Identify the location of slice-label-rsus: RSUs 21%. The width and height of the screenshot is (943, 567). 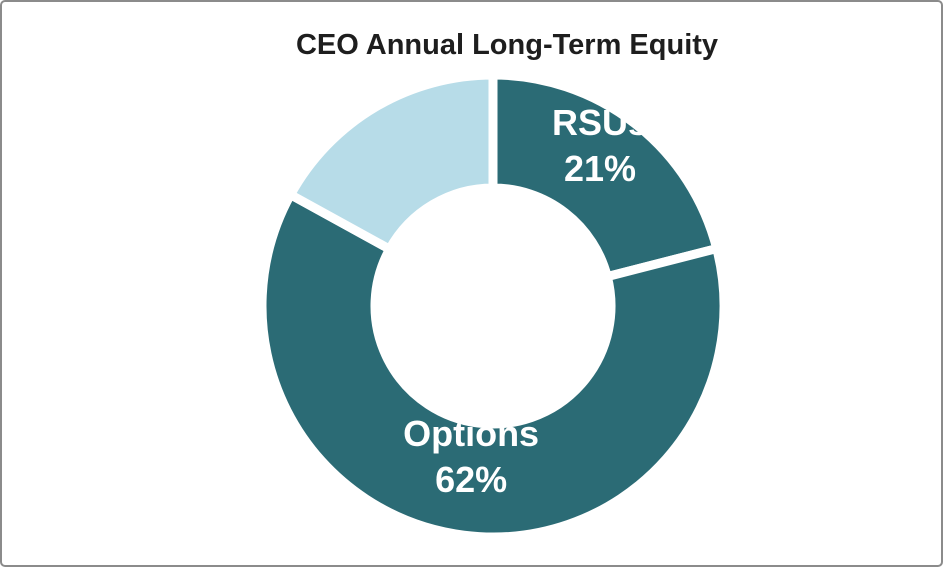
(600, 145).